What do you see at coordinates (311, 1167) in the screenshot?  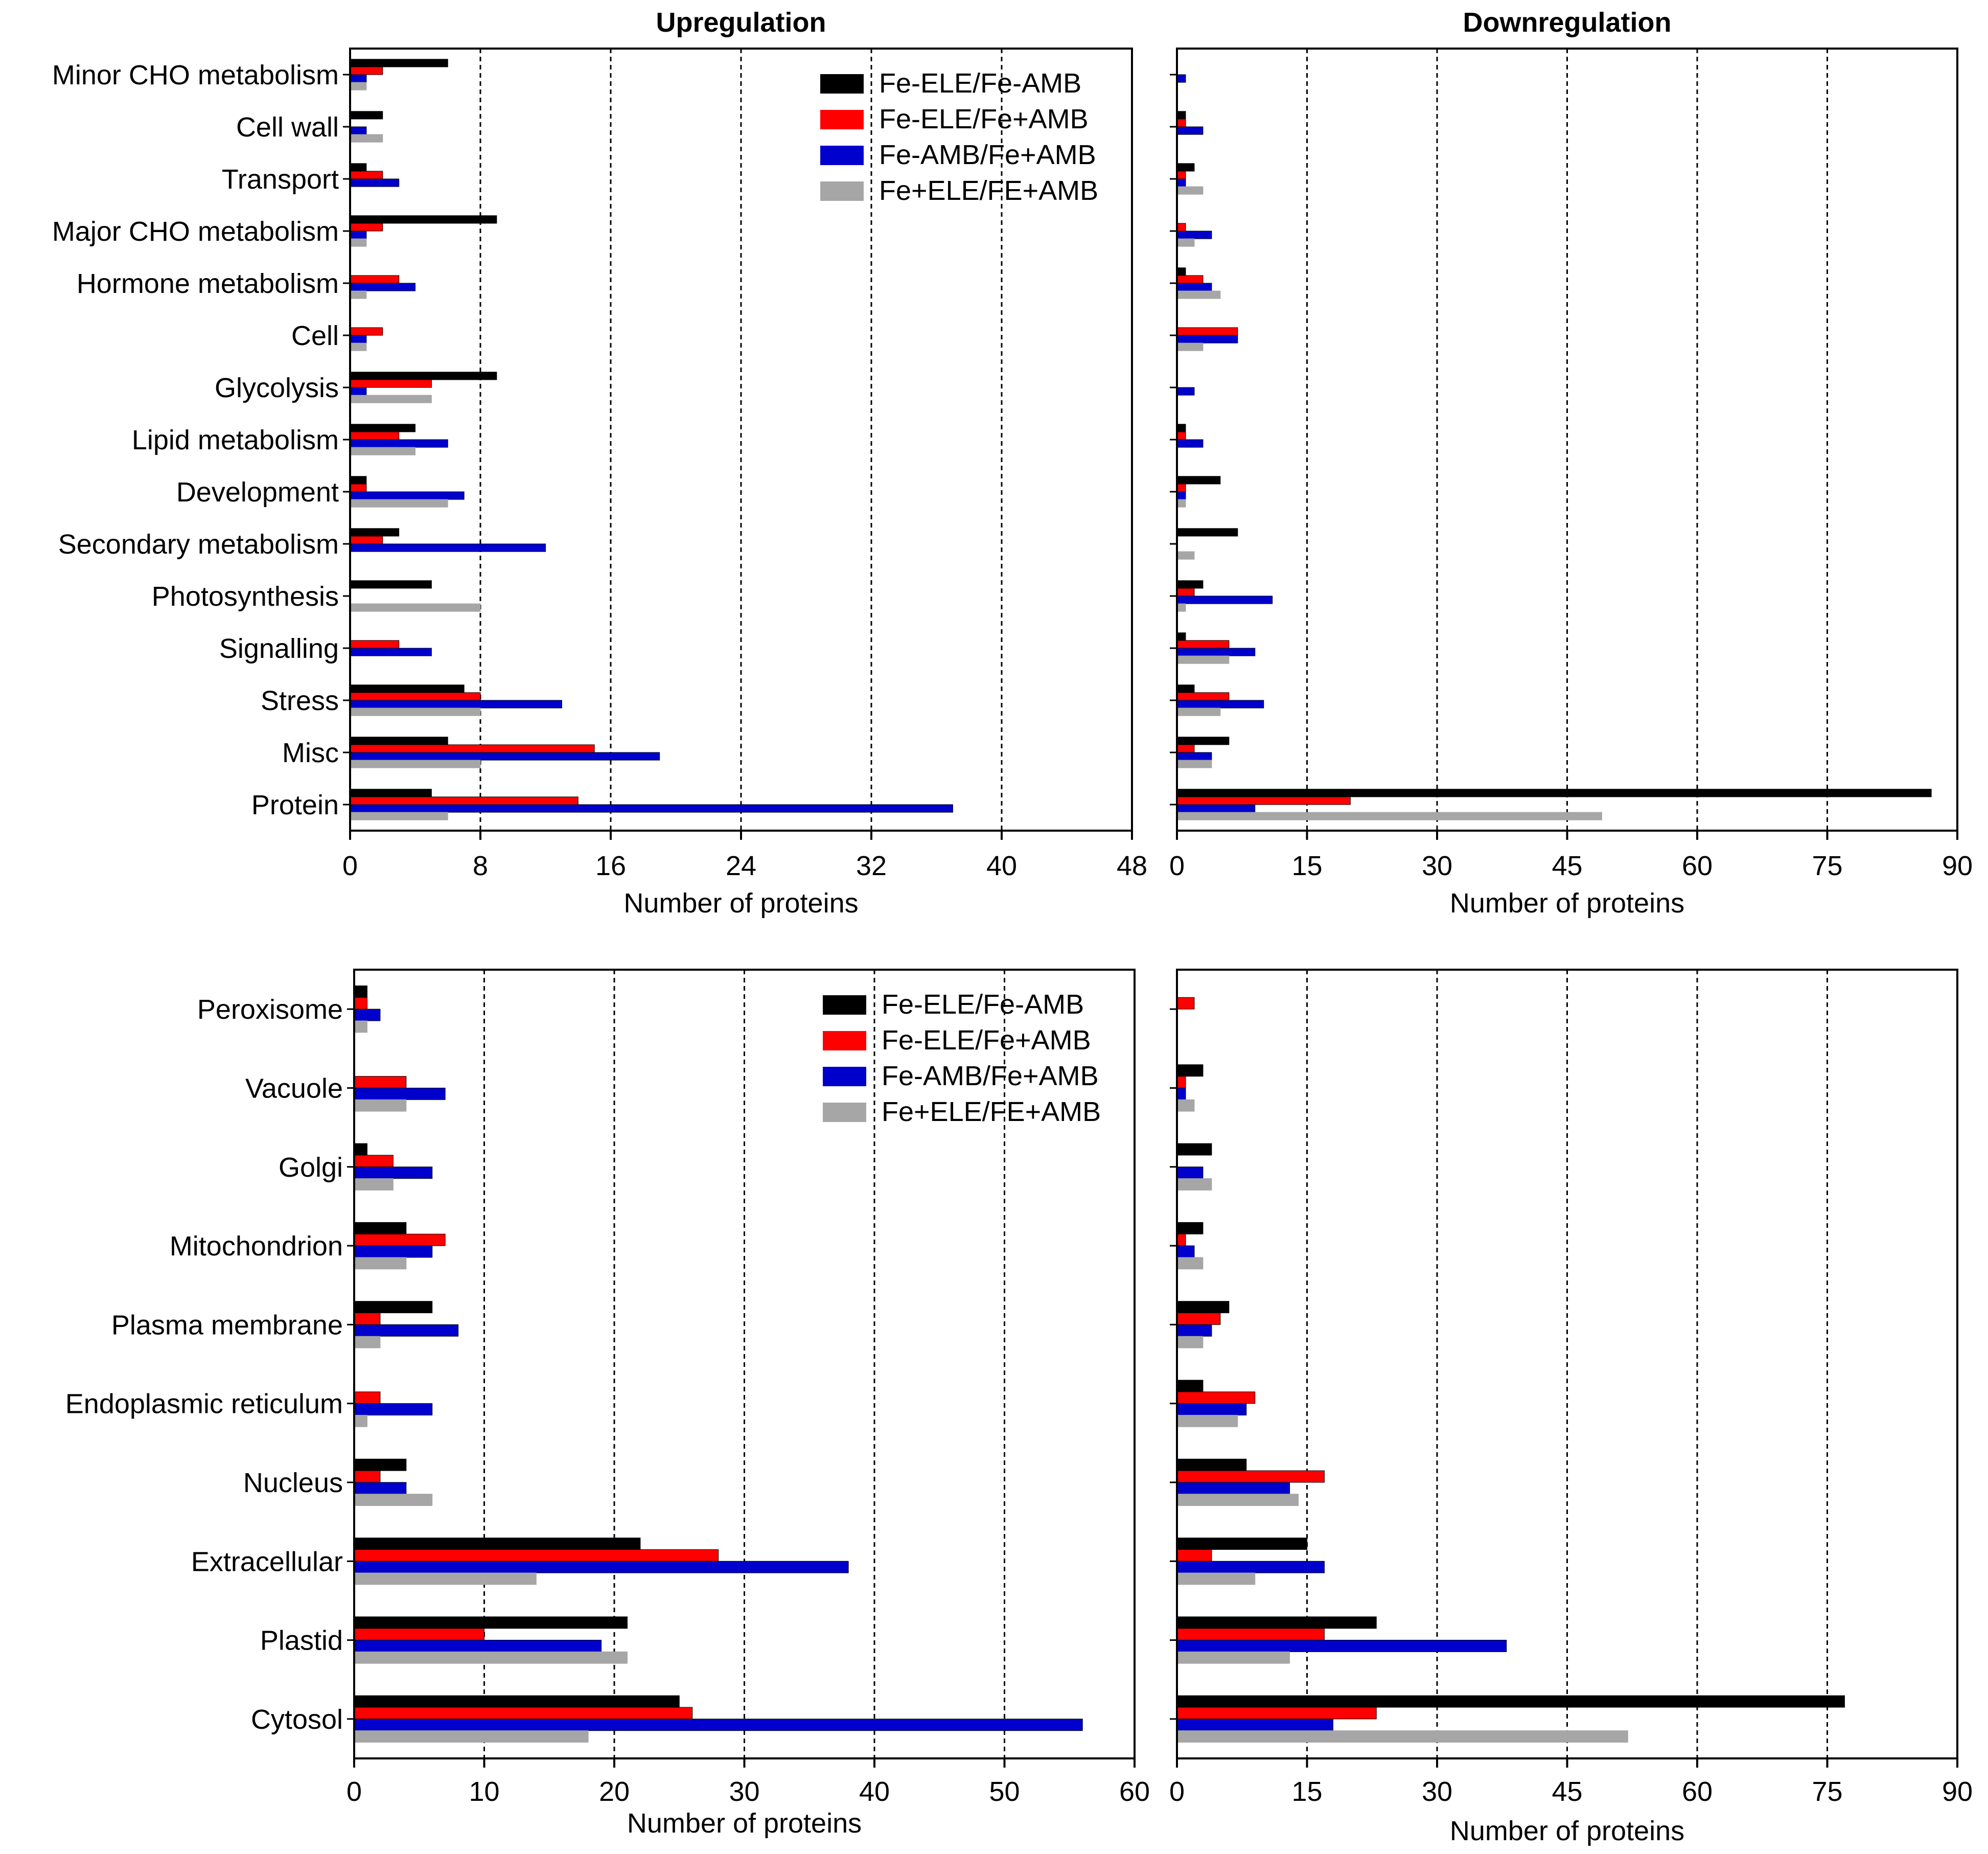 I see `category-label: Golgi` at bounding box center [311, 1167].